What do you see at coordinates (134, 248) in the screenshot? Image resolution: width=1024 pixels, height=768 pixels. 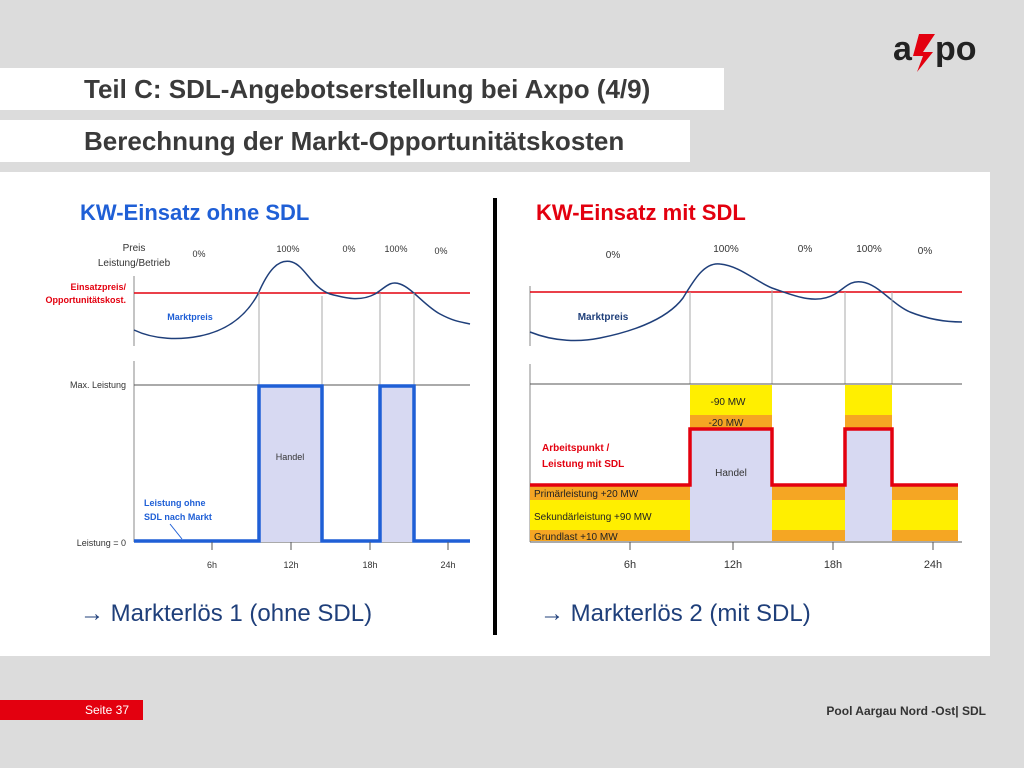 I see `price-axis-label: Preis` at bounding box center [134, 248].